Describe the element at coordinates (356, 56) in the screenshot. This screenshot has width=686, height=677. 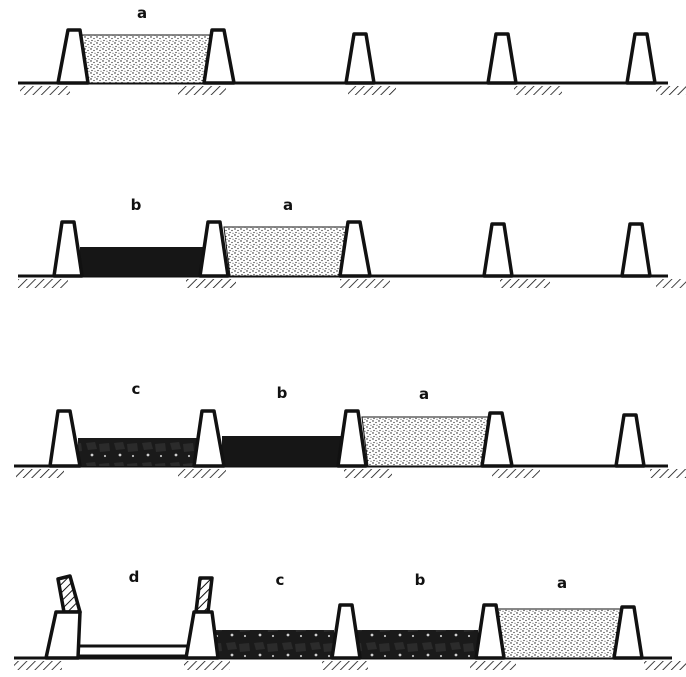
I see `row-1-pillars` at that location.